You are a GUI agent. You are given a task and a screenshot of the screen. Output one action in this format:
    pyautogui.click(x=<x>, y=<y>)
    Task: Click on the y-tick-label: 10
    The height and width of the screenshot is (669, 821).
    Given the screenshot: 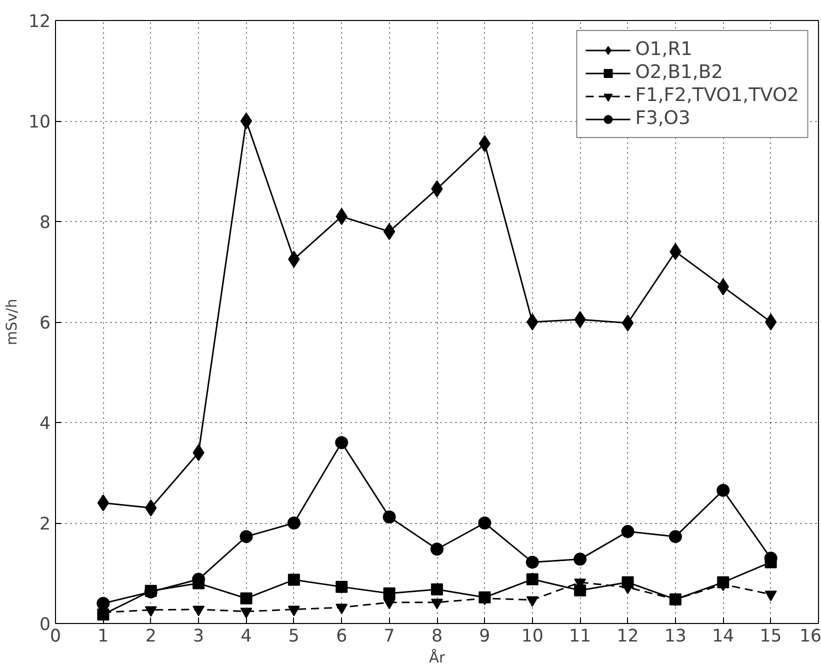 What is the action you would take?
    pyautogui.click(x=39, y=122)
    